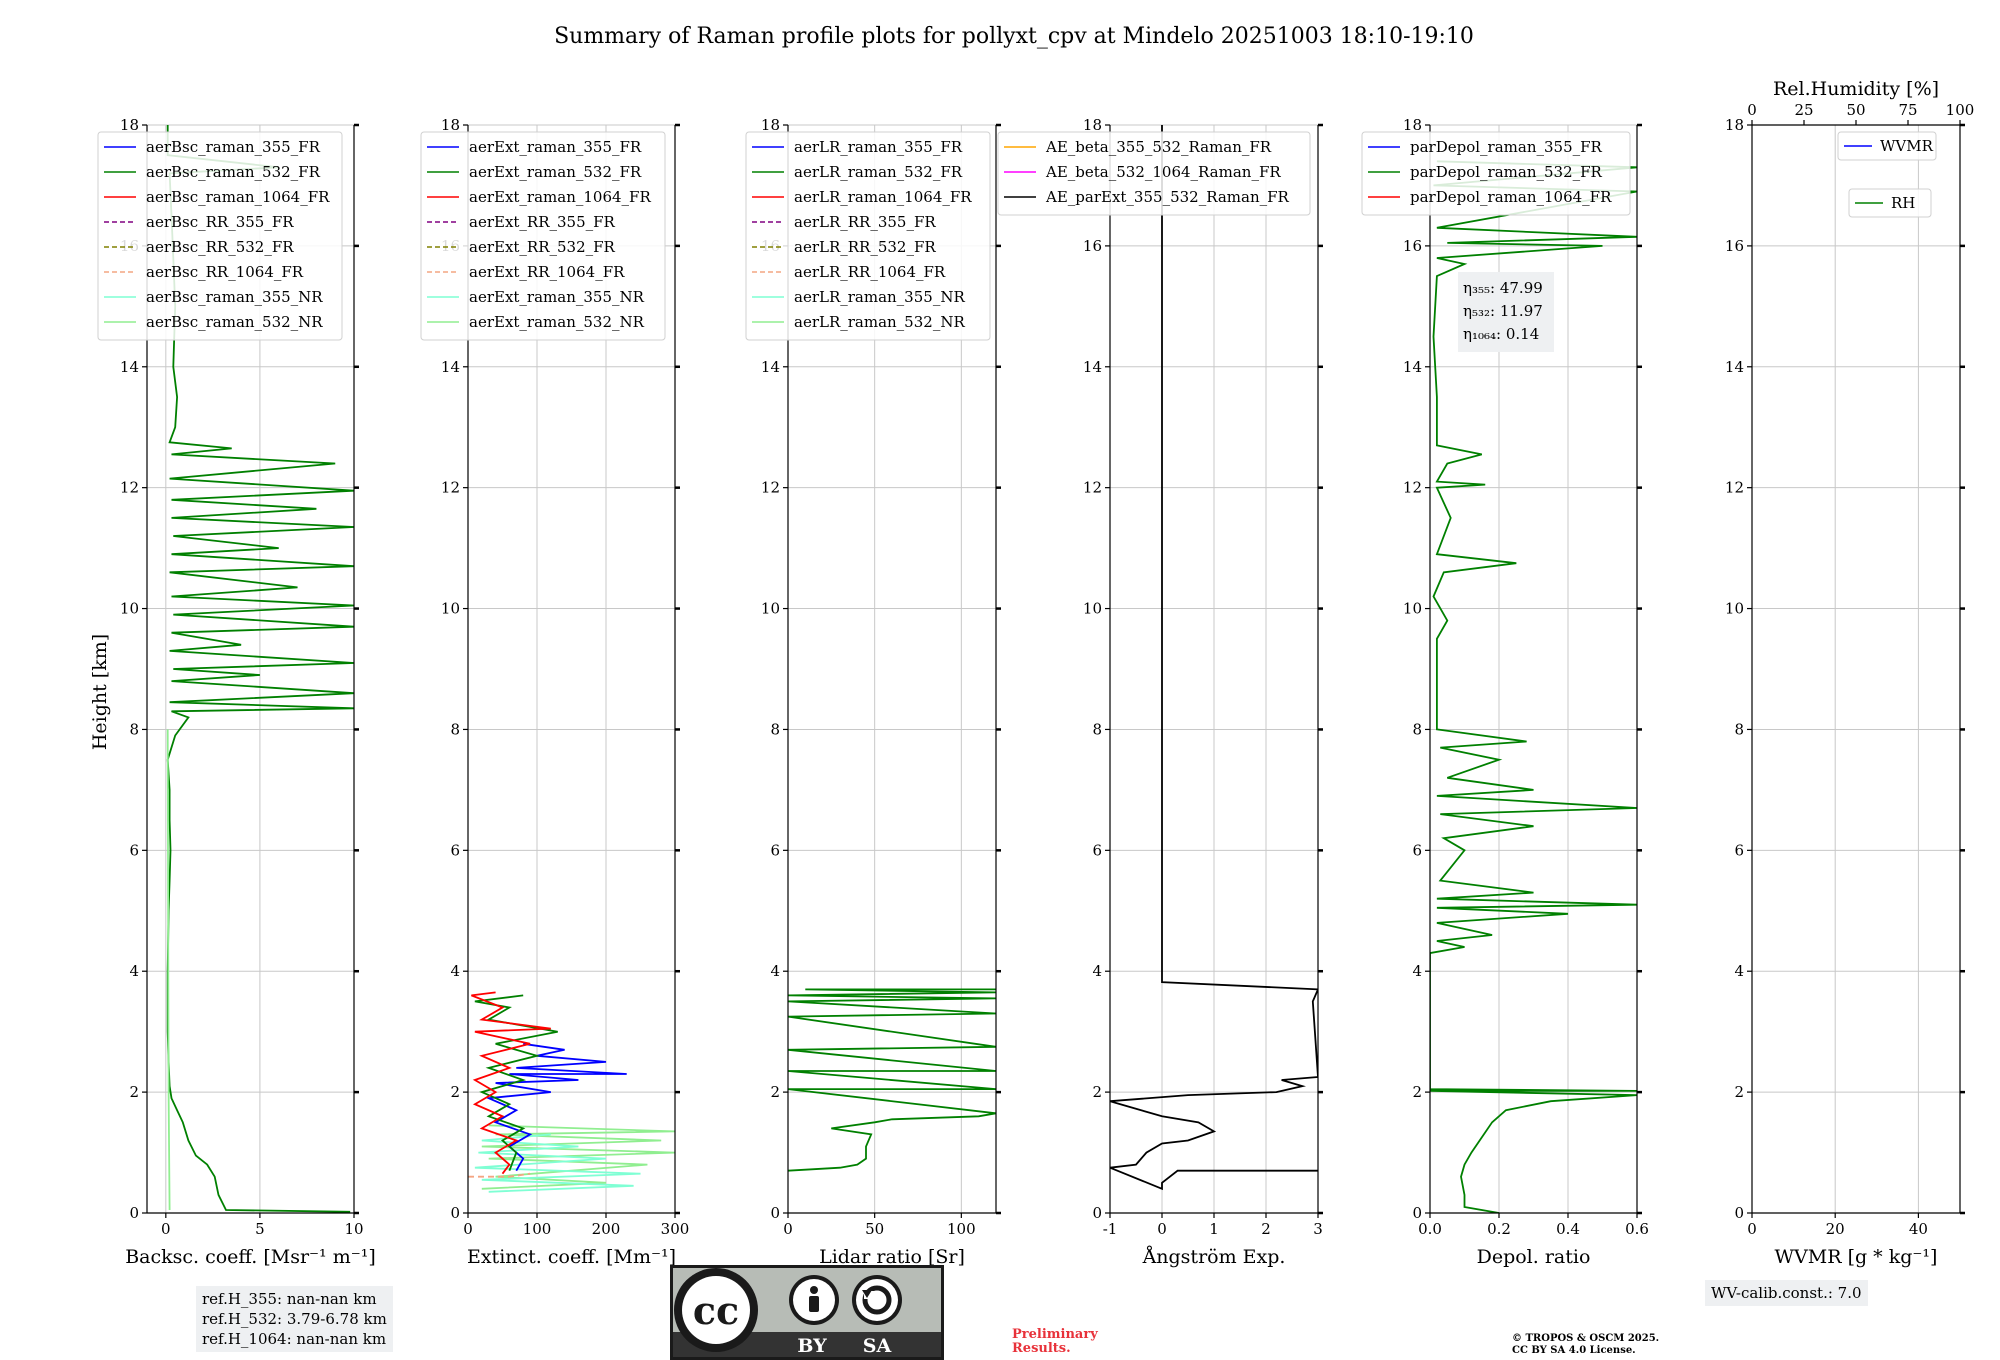 Image resolution: width=2000 pixels, height=1360 pixels. Describe the element at coordinates (1214, 658) in the screenshot. I see `series-line-AE_parExt_355_532_Raman_FR` at that location.